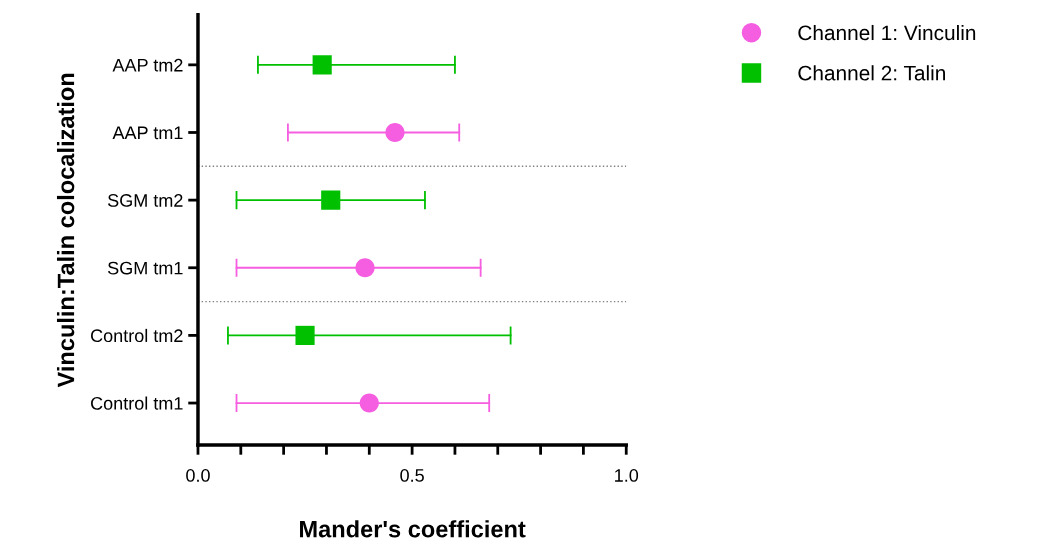 The height and width of the screenshot is (548, 1042). I want to click on y-tick-label: Control tm2, so click(137, 335).